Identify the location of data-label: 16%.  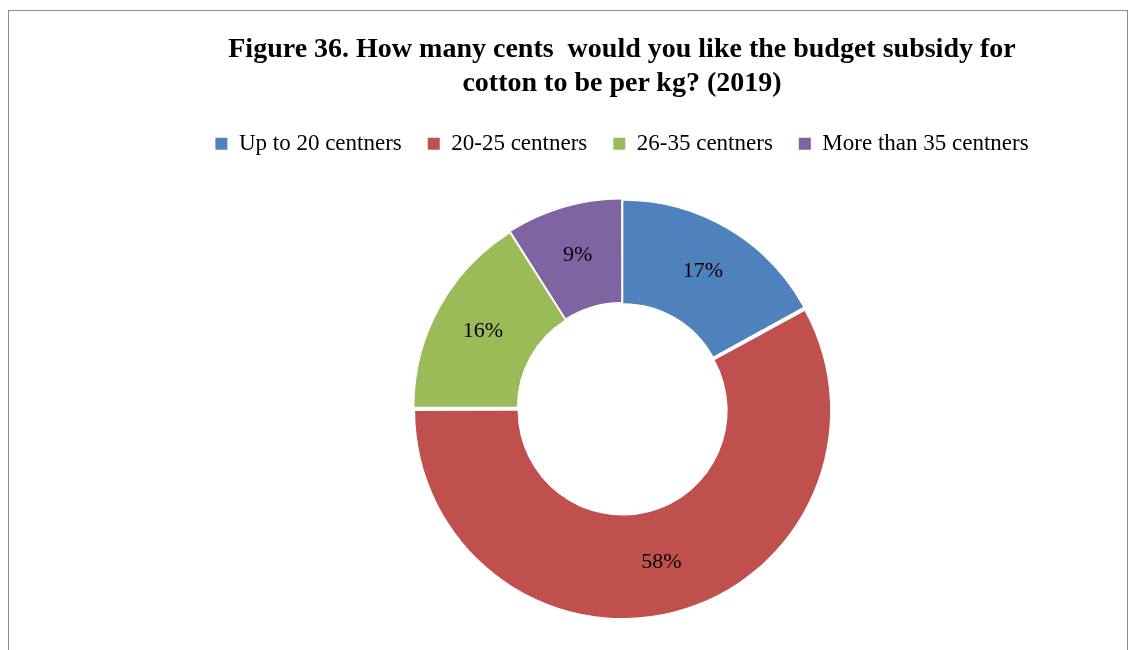
(483, 330).